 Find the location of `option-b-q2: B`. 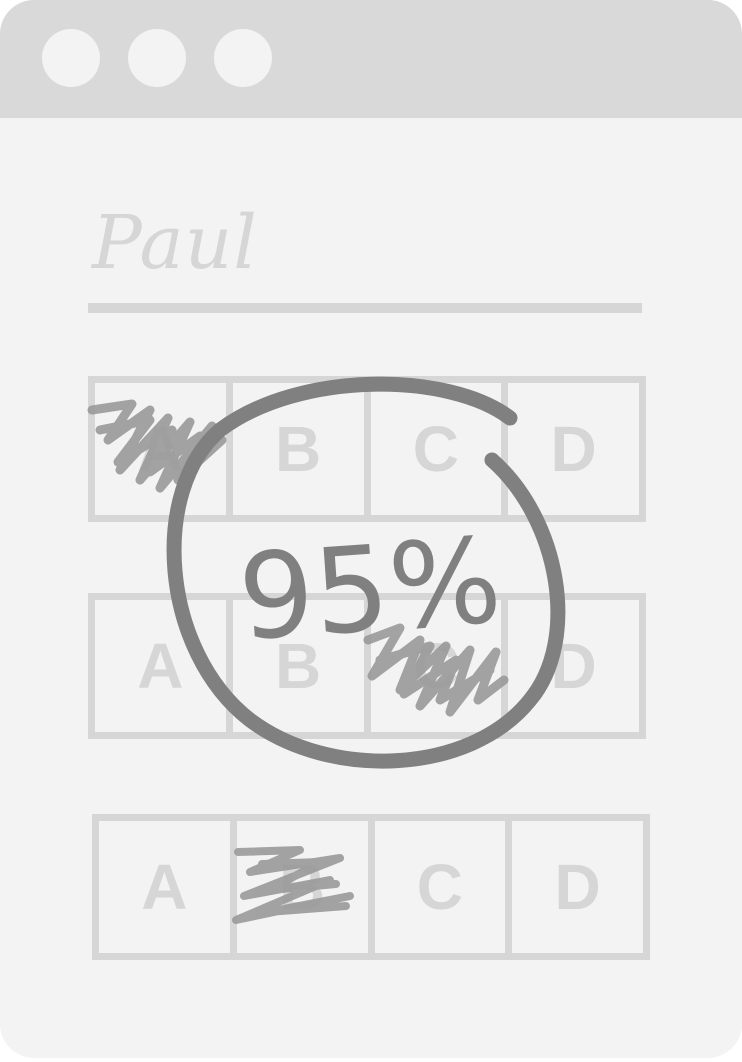

option-b-q2: B is located at coordinates (302, 666).